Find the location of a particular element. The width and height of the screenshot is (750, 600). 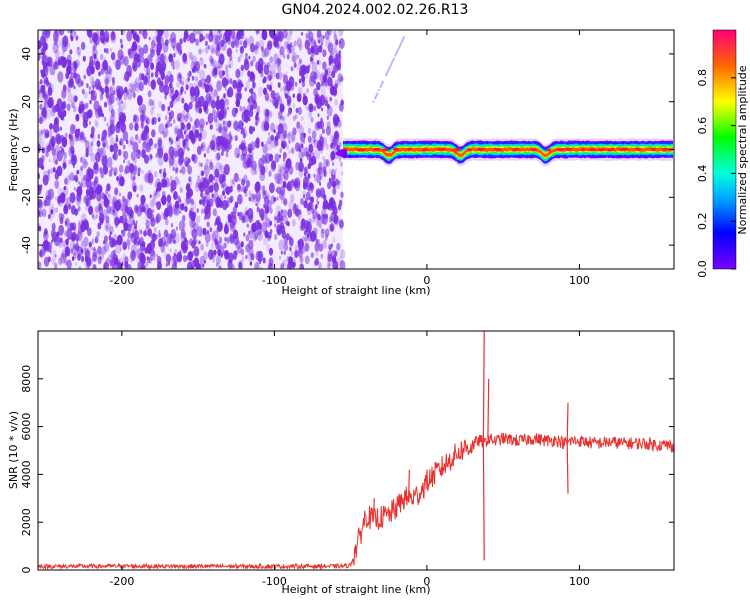

y-tick-label: 40 is located at coordinates (26, 54).